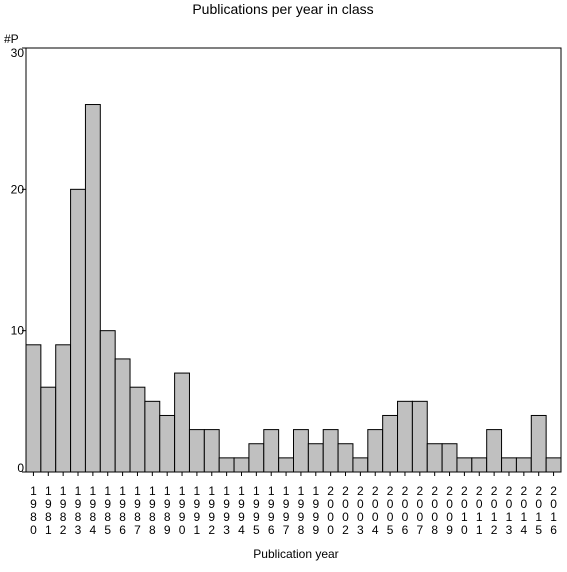 The height and width of the screenshot is (572, 567). What do you see at coordinates (390, 443) in the screenshot?
I see `bar-2005` at bounding box center [390, 443].